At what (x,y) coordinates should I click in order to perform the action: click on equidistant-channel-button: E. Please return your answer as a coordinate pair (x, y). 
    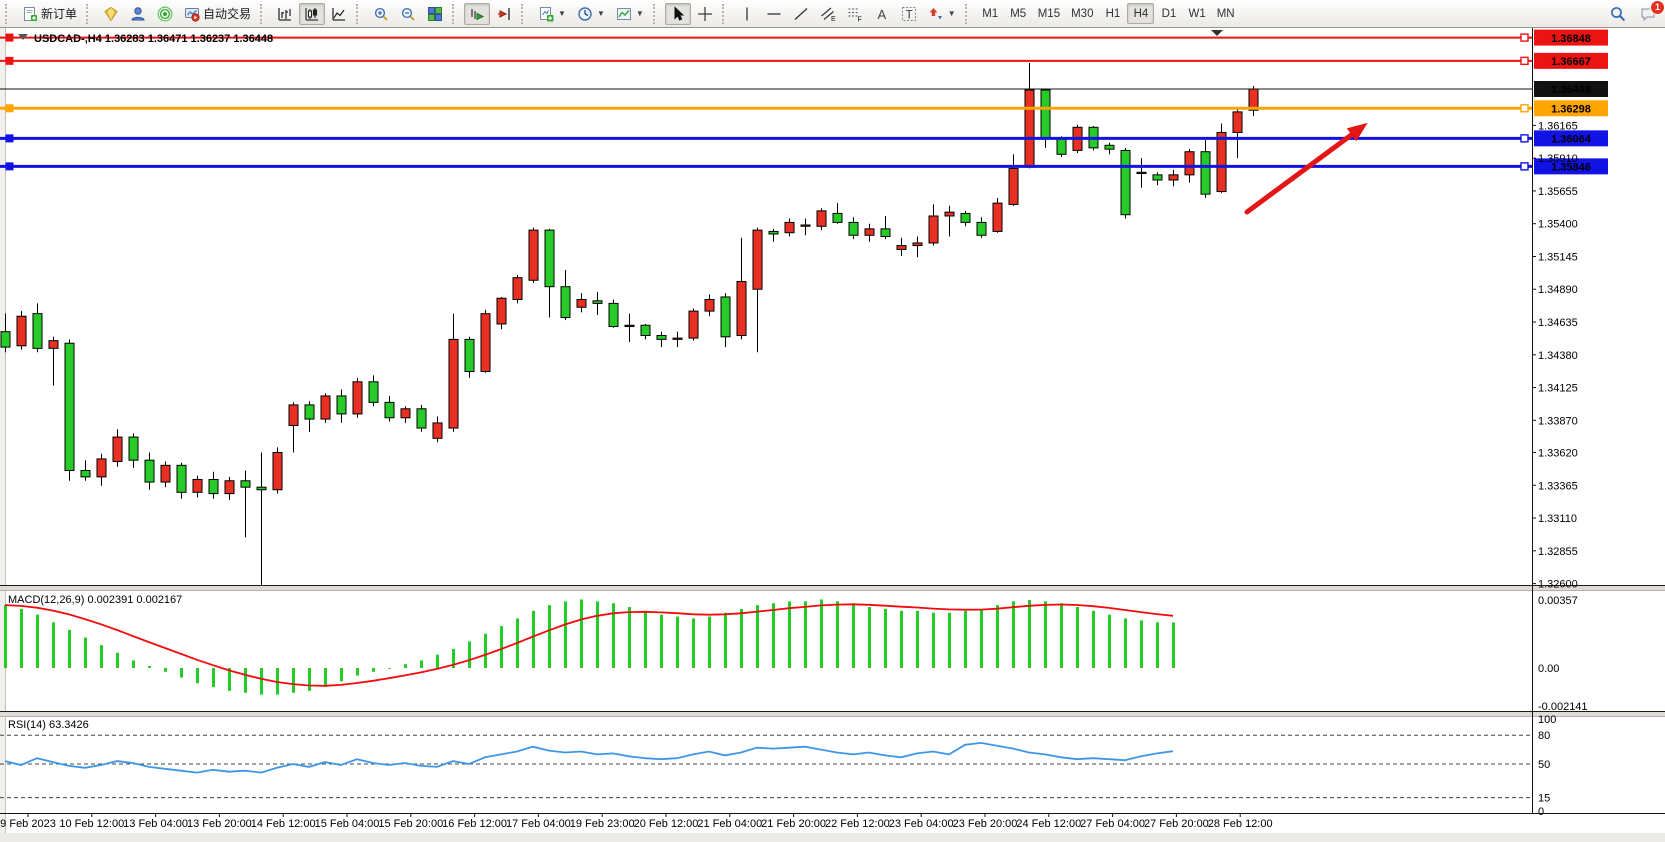
    Looking at the image, I should click on (828, 14).